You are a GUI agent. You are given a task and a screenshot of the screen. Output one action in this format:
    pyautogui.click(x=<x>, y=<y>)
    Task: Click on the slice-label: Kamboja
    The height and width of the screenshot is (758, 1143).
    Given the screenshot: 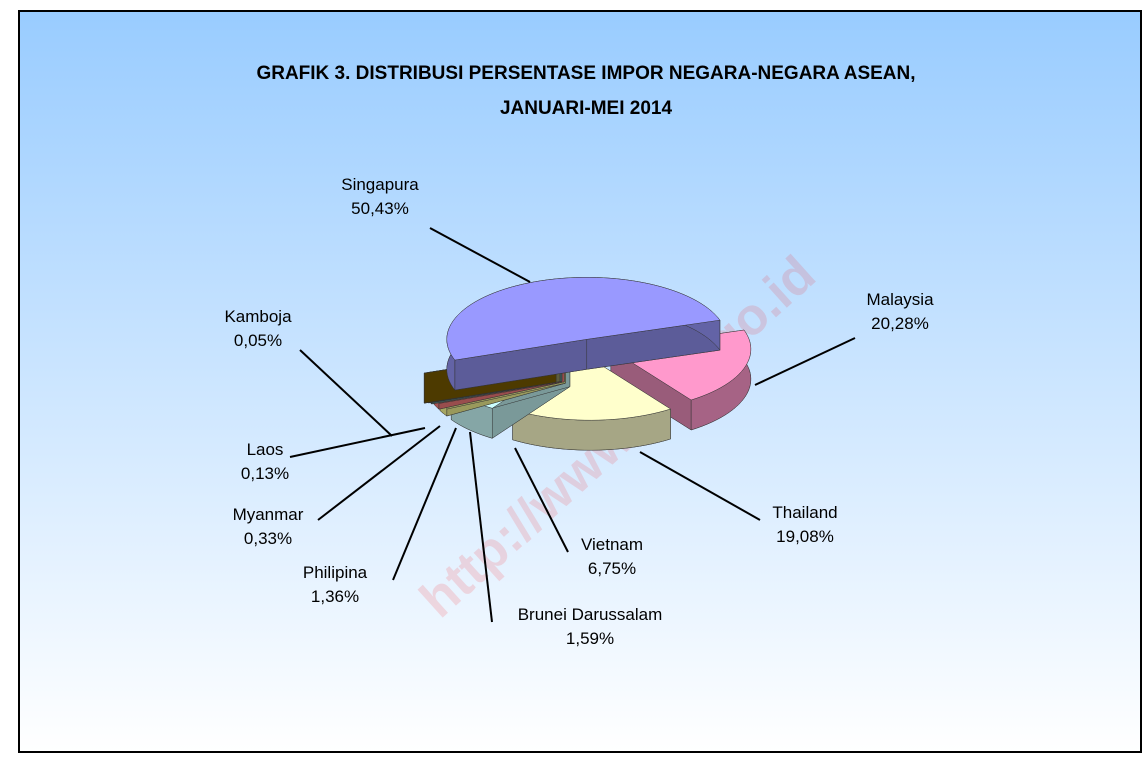 What is the action you would take?
    pyautogui.click(x=258, y=316)
    